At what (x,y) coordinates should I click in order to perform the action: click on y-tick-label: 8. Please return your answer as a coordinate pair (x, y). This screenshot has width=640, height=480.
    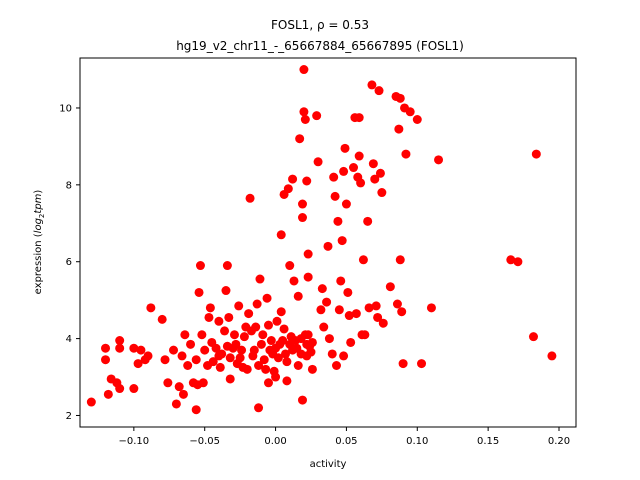
    Looking at the image, I should click on (69, 185).